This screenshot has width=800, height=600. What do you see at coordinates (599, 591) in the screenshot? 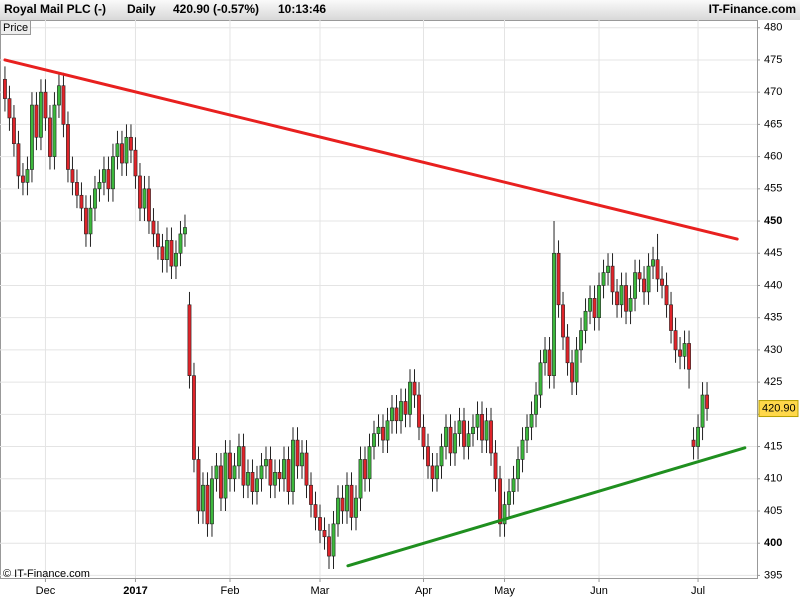
I see `x-tick-label: Jun` at bounding box center [599, 591].